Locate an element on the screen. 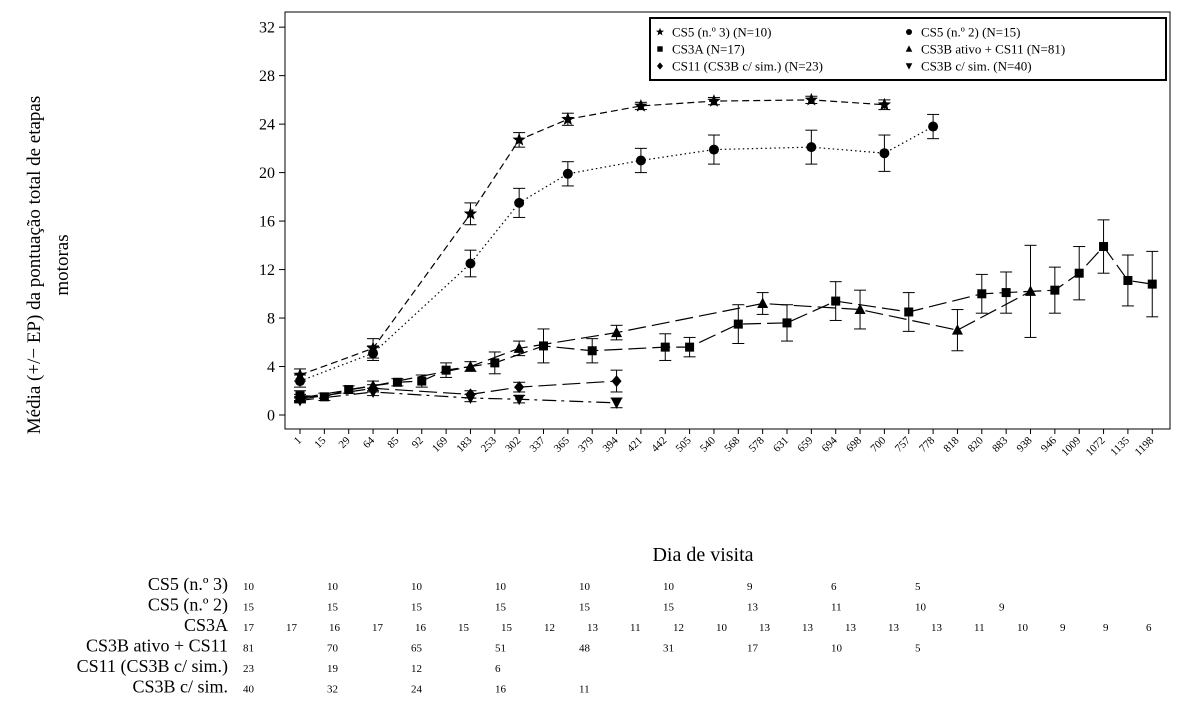 The width and height of the screenshot is (1189, 711). n-row-label: CS11 (CS3B c/ sim.) is located at coordinates (152, 666).